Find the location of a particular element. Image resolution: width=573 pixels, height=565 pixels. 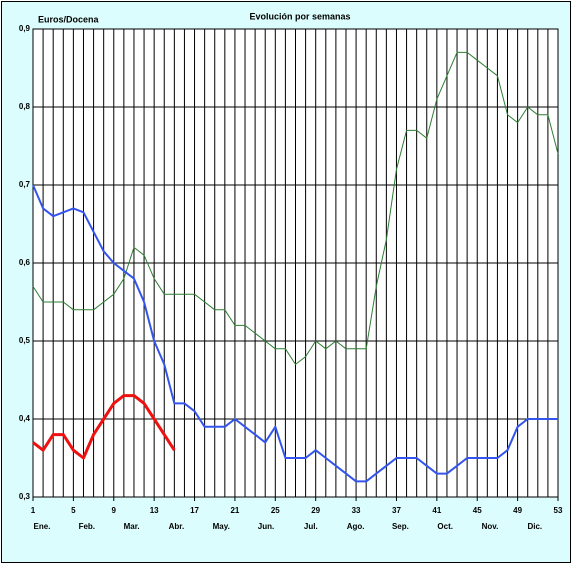

y-tick-label: 0,5 is located at coordinates (25, 340).